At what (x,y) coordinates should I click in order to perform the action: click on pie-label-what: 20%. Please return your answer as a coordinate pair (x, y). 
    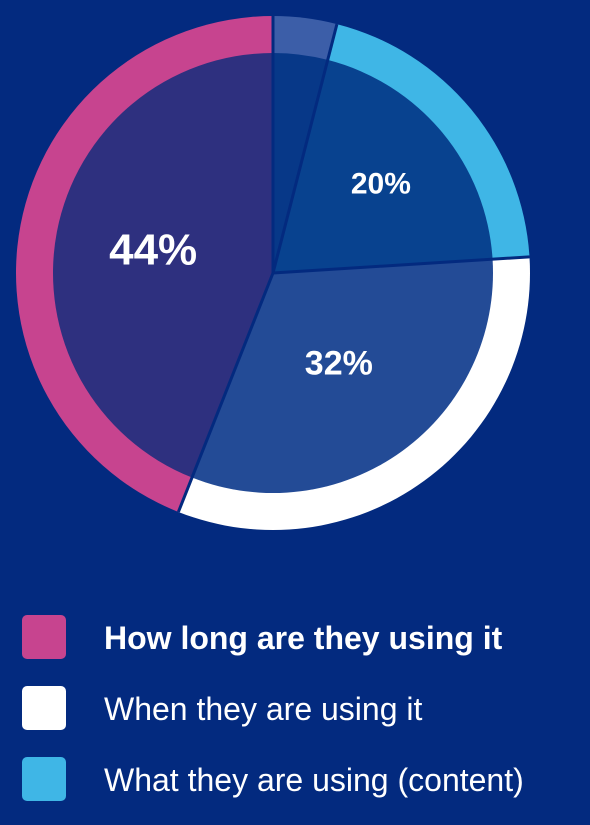
    Looking at the image, I should click on (381, 183).